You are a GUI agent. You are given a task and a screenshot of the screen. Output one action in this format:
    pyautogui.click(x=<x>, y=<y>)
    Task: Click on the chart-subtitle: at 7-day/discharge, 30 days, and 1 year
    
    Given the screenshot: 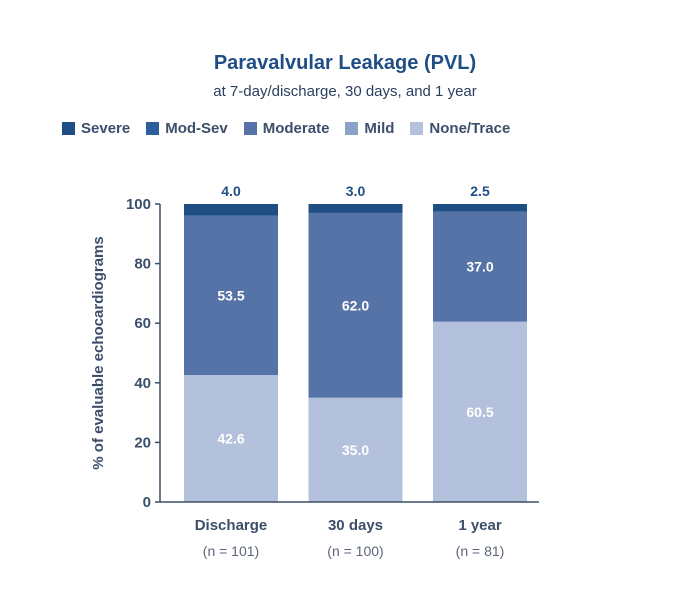 What is the action you would take?
    pyautogui.click(x=345, y=91)
    